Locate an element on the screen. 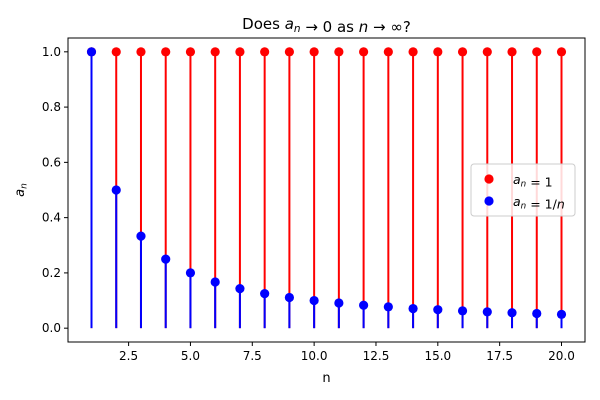 The height and width of the screenshot is (400, 600). x-axis-label-text: n is located at coordinates (326, 378).